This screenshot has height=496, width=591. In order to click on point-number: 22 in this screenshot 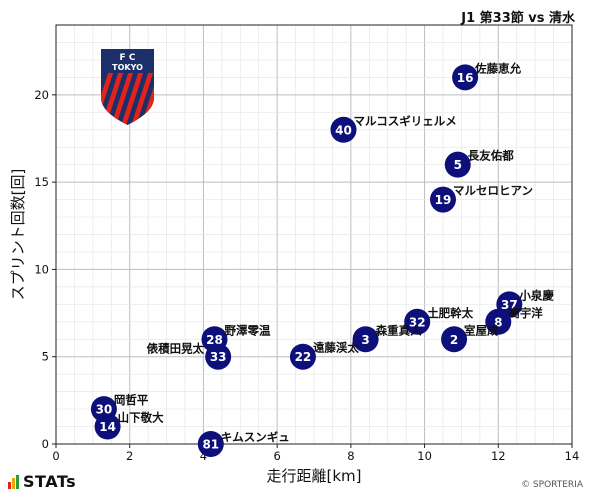, I will do `click(303, 357)`.